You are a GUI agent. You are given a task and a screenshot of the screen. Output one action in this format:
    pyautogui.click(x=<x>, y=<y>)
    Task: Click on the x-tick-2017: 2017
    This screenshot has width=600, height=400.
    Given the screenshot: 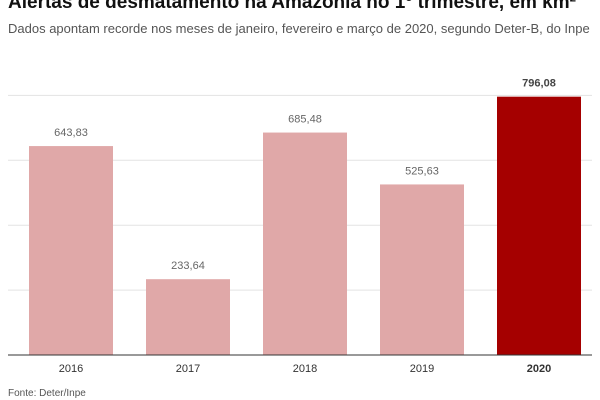 What is the action you would take?
    pyautogui.click(x=188, y=369)
    